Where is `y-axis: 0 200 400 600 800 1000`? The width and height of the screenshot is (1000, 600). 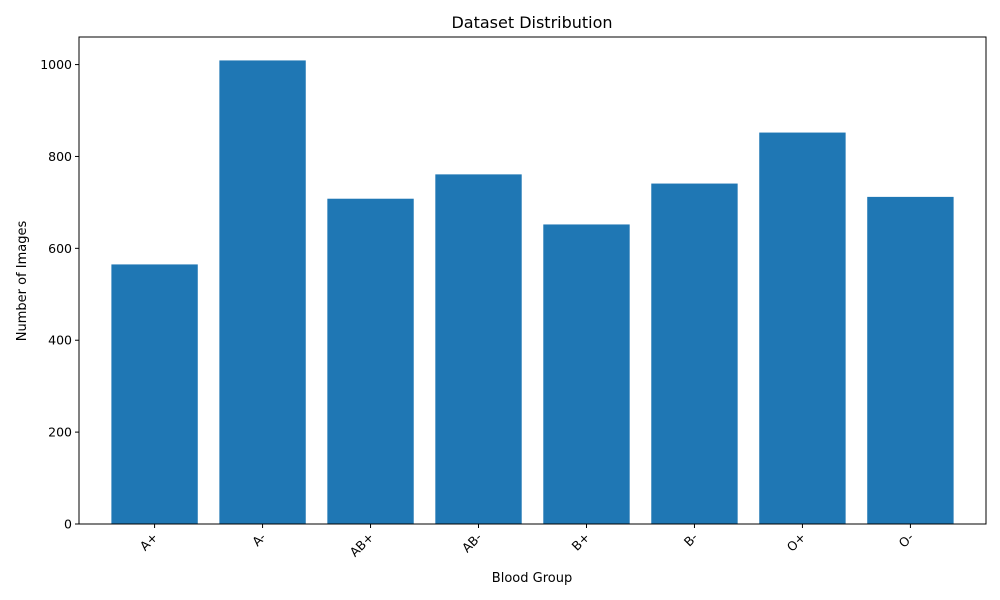
y-axis: 0 200 400 600 800 1000 is located at coordinates (59, 294).